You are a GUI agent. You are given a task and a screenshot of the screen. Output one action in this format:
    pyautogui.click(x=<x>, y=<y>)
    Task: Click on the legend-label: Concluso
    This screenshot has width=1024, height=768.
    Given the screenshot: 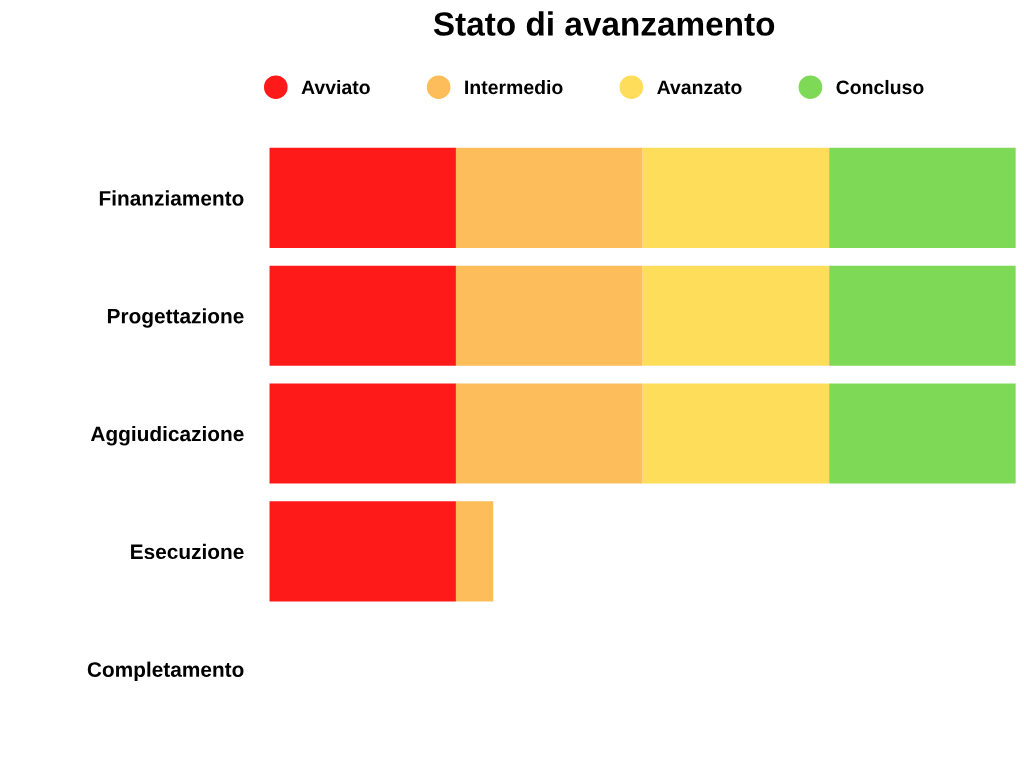 What is the action you would take?
    pyautogui.click(x=880, y=87)
    